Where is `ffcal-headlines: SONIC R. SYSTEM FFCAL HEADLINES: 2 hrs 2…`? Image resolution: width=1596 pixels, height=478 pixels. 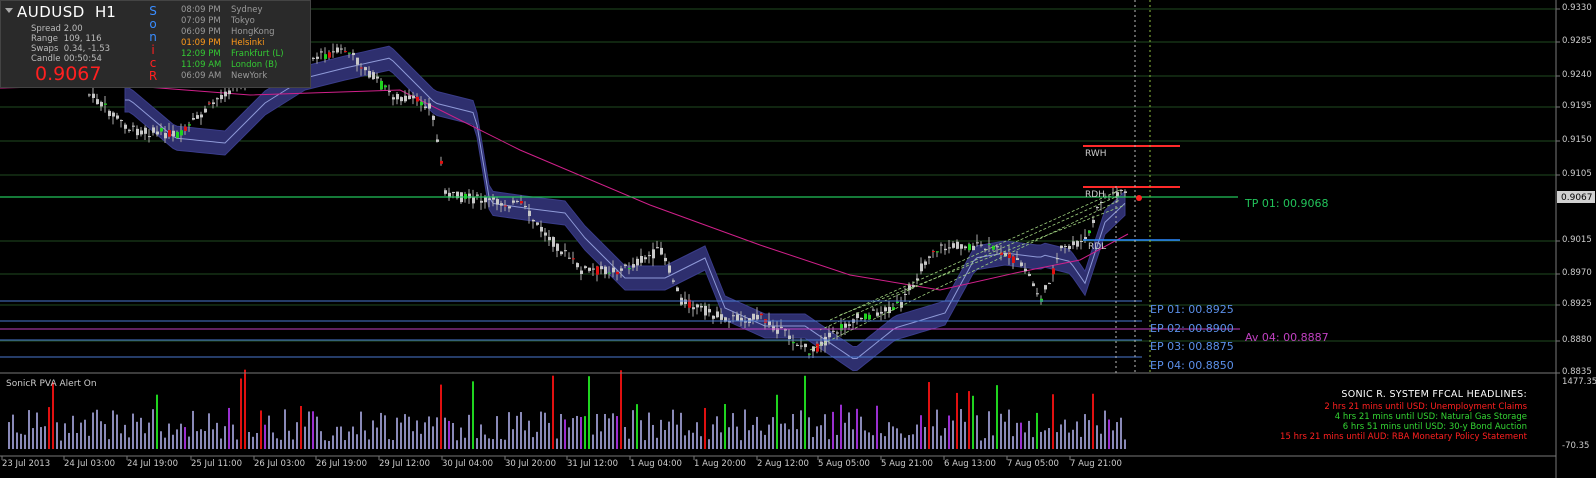
ffcal-headlines: SONIC R. SYSTEM FFCAL HEADLINES: 2 hrs 2… is located at coordinates (1403, 416).